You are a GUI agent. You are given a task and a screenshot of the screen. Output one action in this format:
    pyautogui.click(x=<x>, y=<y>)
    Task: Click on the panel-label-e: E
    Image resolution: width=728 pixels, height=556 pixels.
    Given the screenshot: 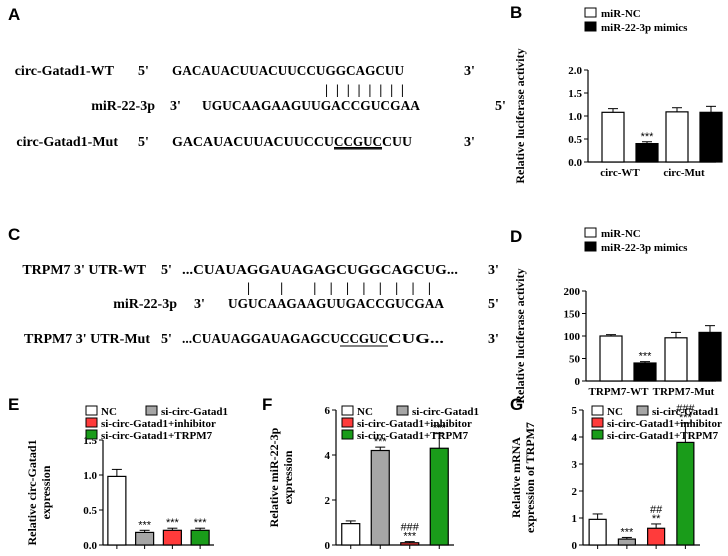 What is the action you would take?
    pyautogui.click(x=13, y=404)
    